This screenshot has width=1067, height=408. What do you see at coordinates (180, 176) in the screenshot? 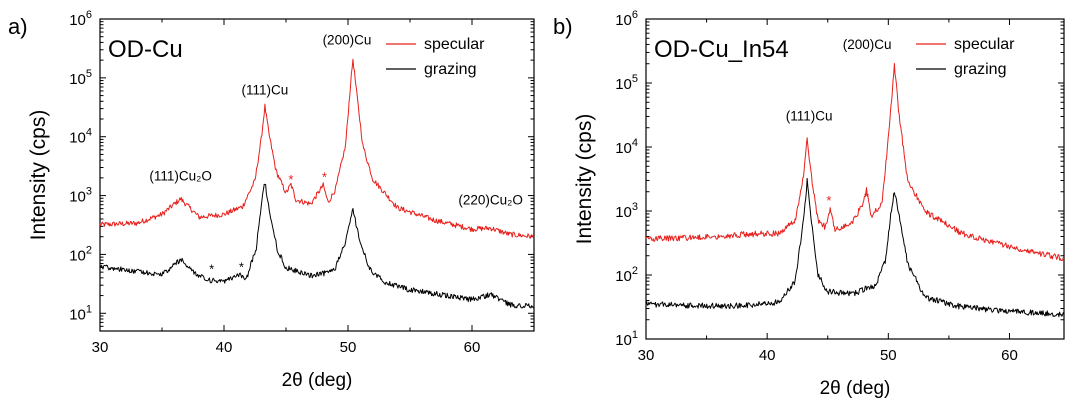
I see `peak-label: (111)Cu₂O` at bounding box center [180, 176].